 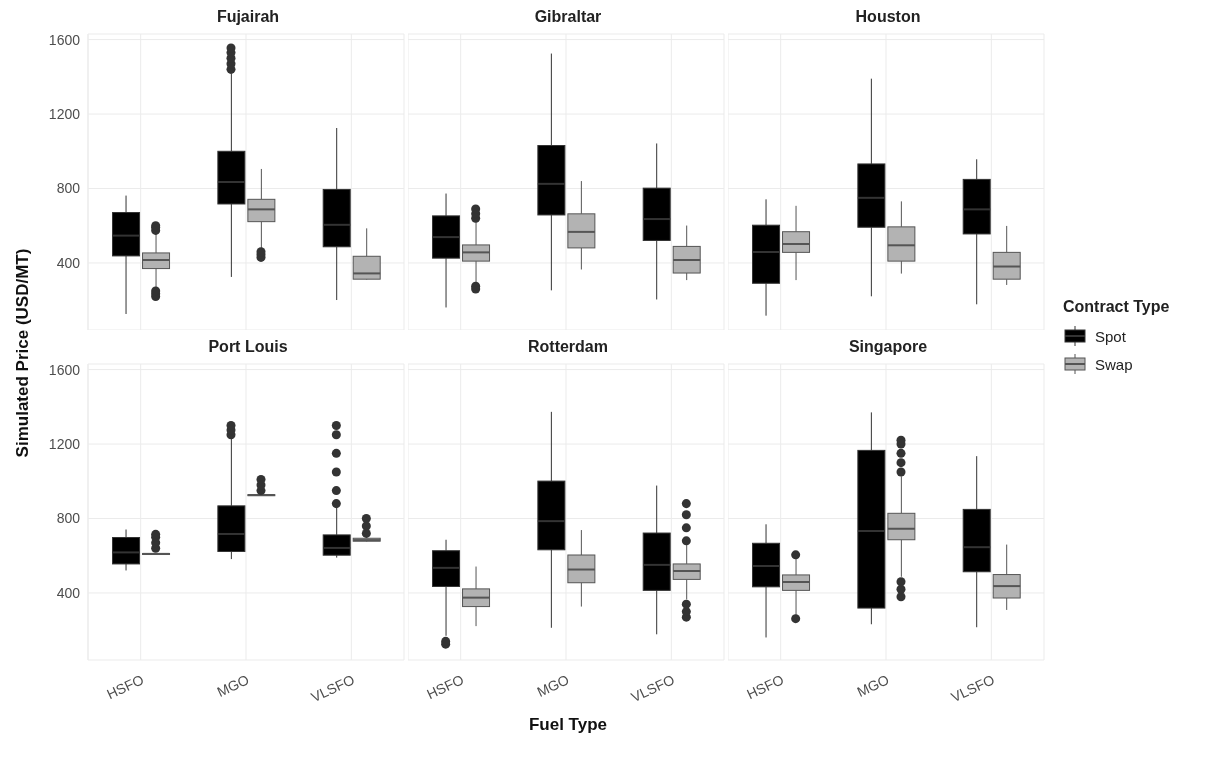 I want to click on legend-label: Spot, so click(x=1110, y=336).